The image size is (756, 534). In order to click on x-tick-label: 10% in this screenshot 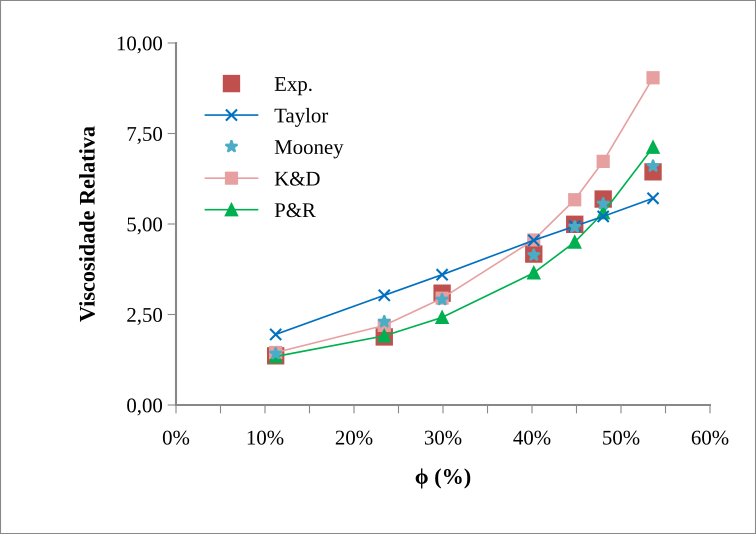, I will do `click(266, 437)`.